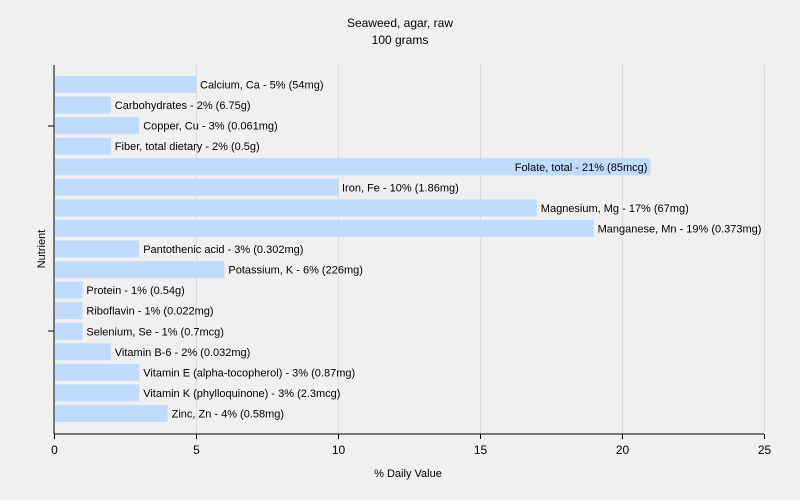 The width and height of the screenshot is (800, 500). I want to click on bar-label: Vitamin B-6 - 2% (0.032mg), so click(183, 353).